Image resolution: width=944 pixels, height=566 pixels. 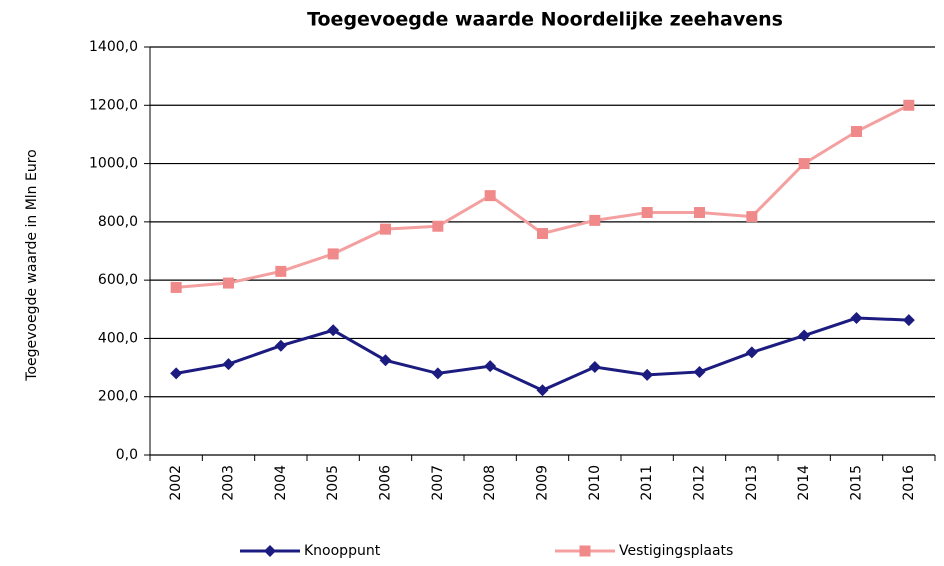 What do you see at coordinates (386, 483) in the screenshot?
I see `x-tick-label: 2006` at bounding box center [386, 483].